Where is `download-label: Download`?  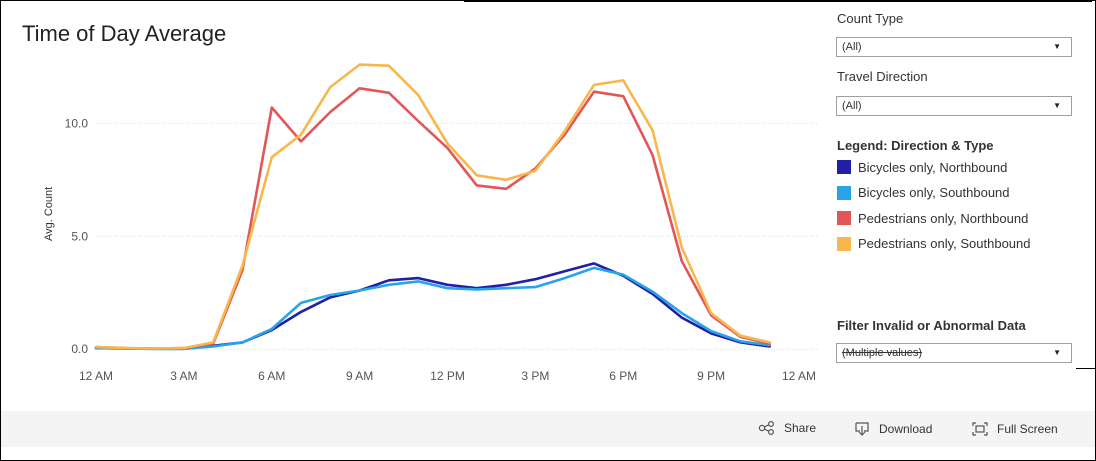 download-label: Download is located at coordinates (906, 429).